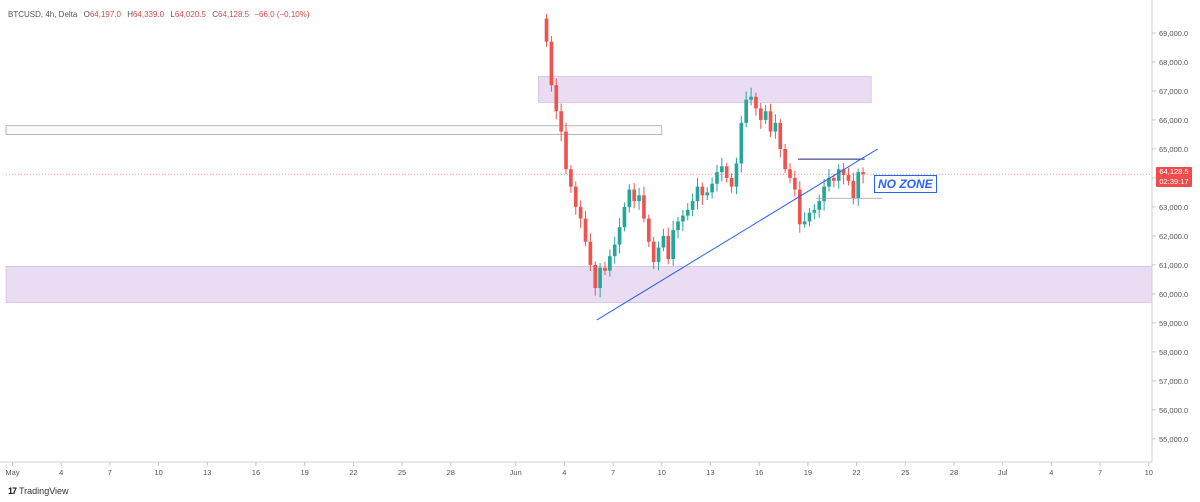  I want to click on y-tick-label: 66,000.0, so click(1173, 120).